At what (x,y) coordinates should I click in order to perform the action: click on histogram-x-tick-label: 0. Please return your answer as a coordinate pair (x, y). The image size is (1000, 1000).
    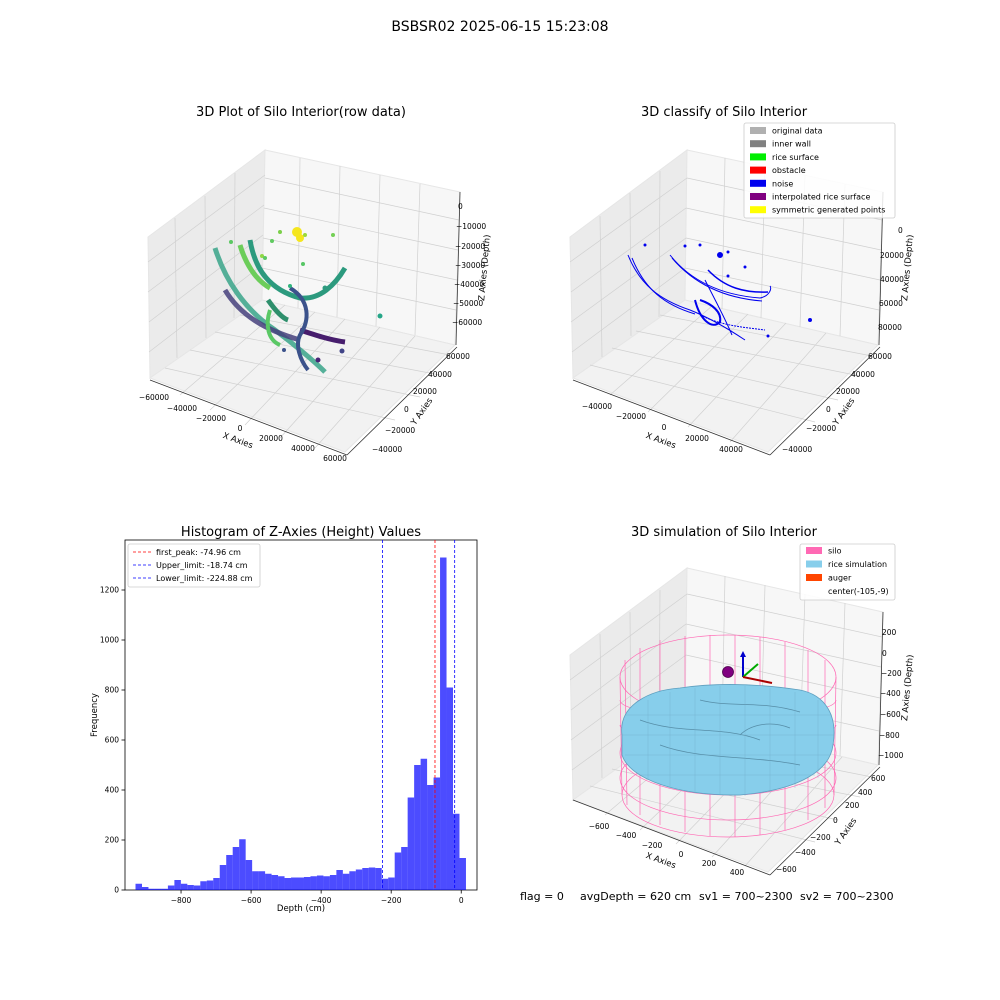
    Looking at the image, I should click on (461, 900).